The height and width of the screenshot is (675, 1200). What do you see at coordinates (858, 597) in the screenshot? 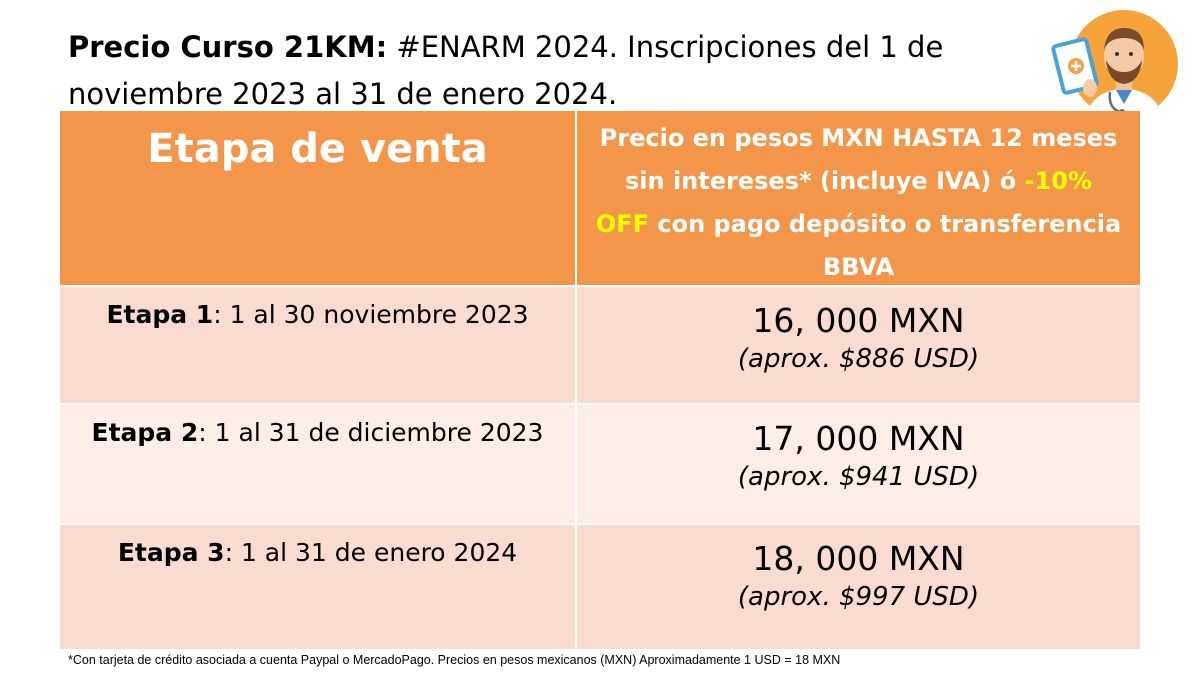
I see `price-usd: (aprox. $997 USD)` at bounding box center [858, 597].